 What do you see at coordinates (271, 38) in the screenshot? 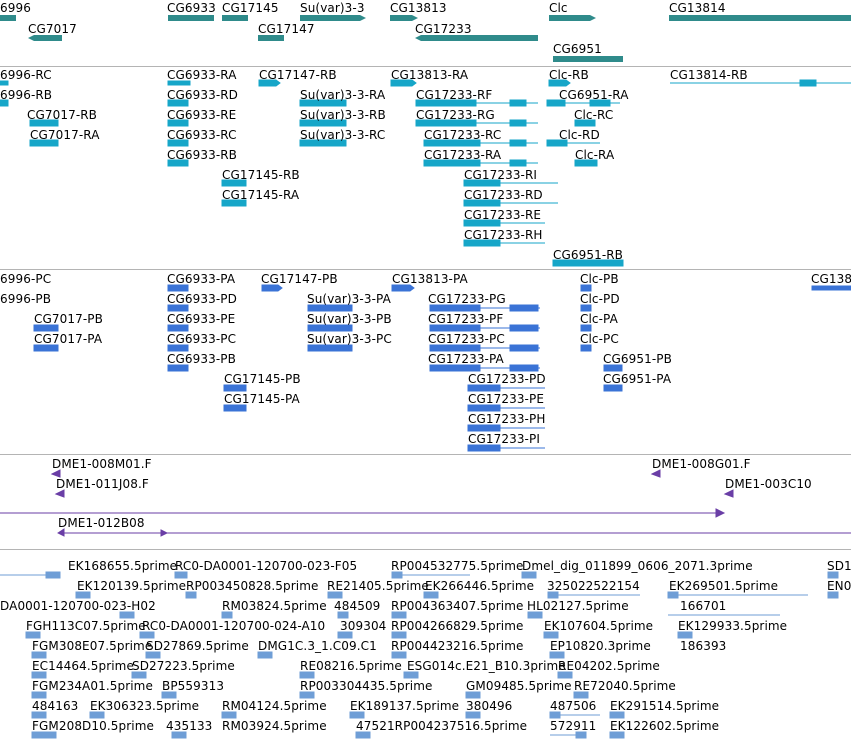
I see `gene-bar-cg17147` at bounding box center [271, 38].